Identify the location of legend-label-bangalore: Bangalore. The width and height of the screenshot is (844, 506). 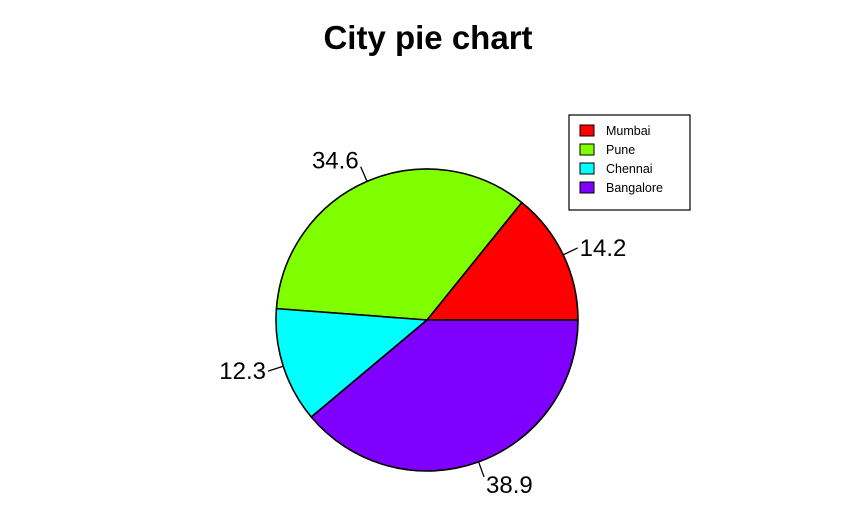
(634, 188).